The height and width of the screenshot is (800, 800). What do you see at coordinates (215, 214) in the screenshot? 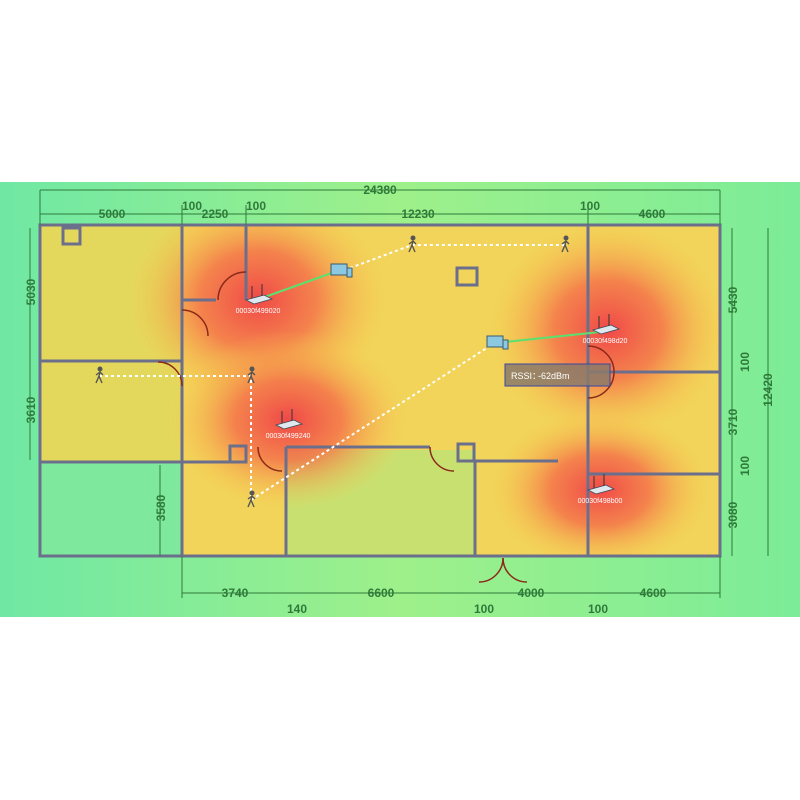
I see `dim-label: 2250` at bounding box center [215, 214].